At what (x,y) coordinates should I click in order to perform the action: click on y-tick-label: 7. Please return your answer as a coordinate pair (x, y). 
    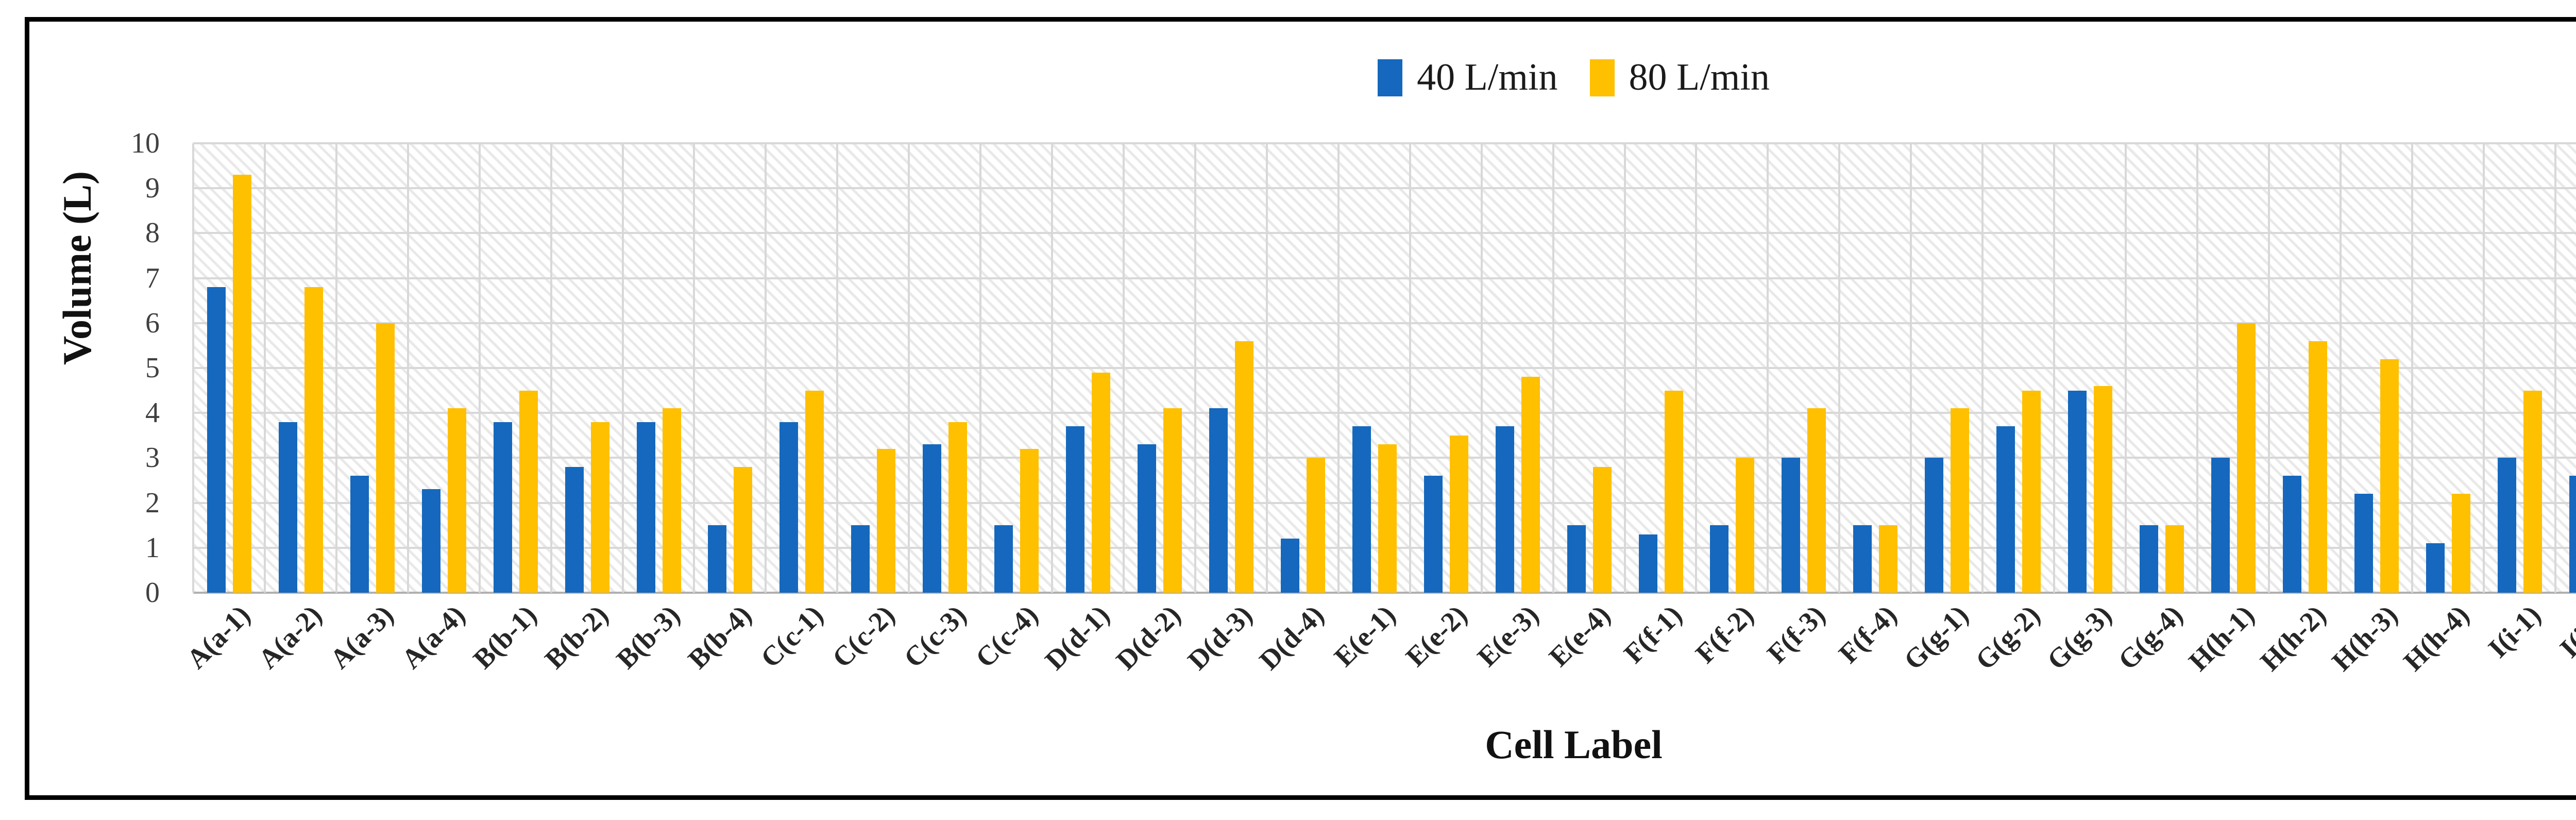
    Looking at the image, I should click on (152, 278).